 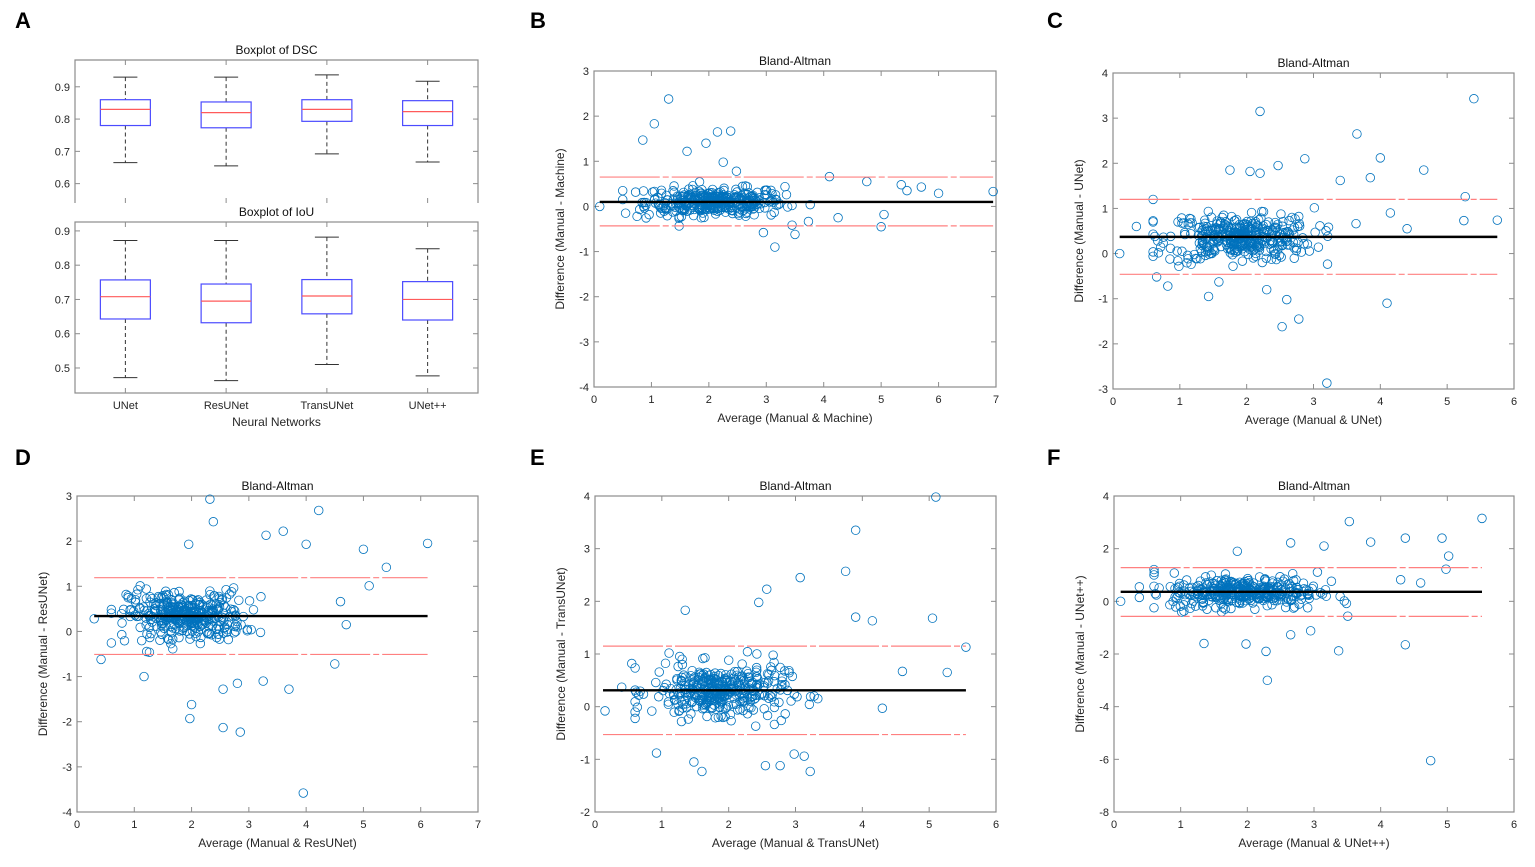 I want to click on x-tick-label: 0, so click(x=595, y=825).